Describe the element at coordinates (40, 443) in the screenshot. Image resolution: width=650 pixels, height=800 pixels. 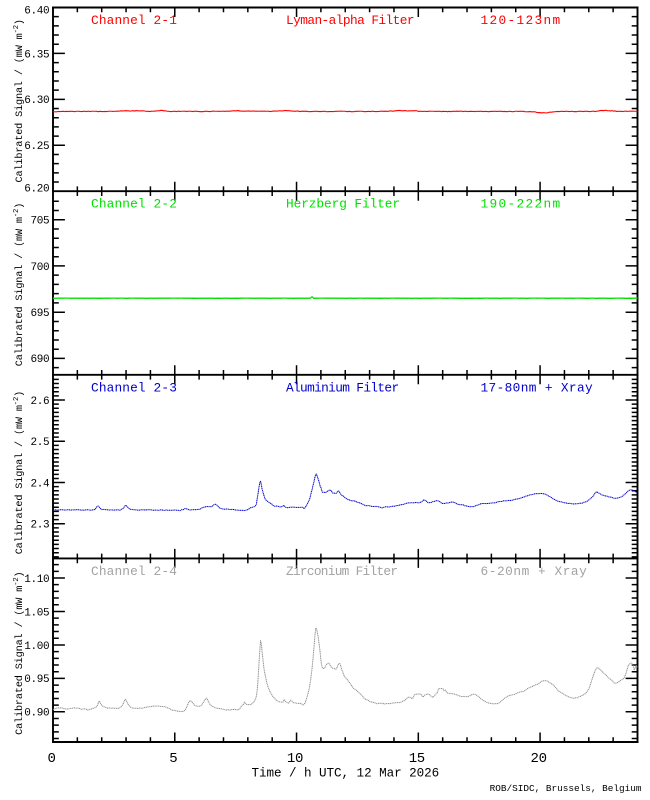
I see `svg-text: 2.5` at that location.